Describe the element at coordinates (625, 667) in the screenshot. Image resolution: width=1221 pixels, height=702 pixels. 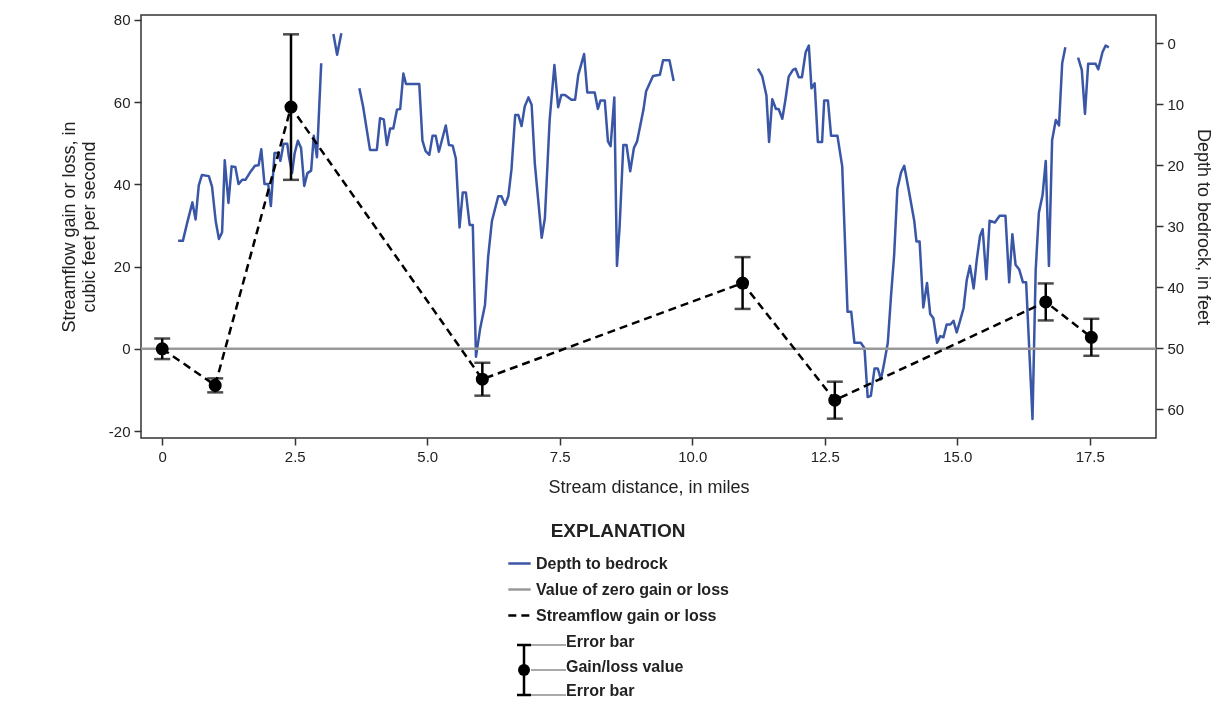
I see `text: Gain/loss value` at that location.